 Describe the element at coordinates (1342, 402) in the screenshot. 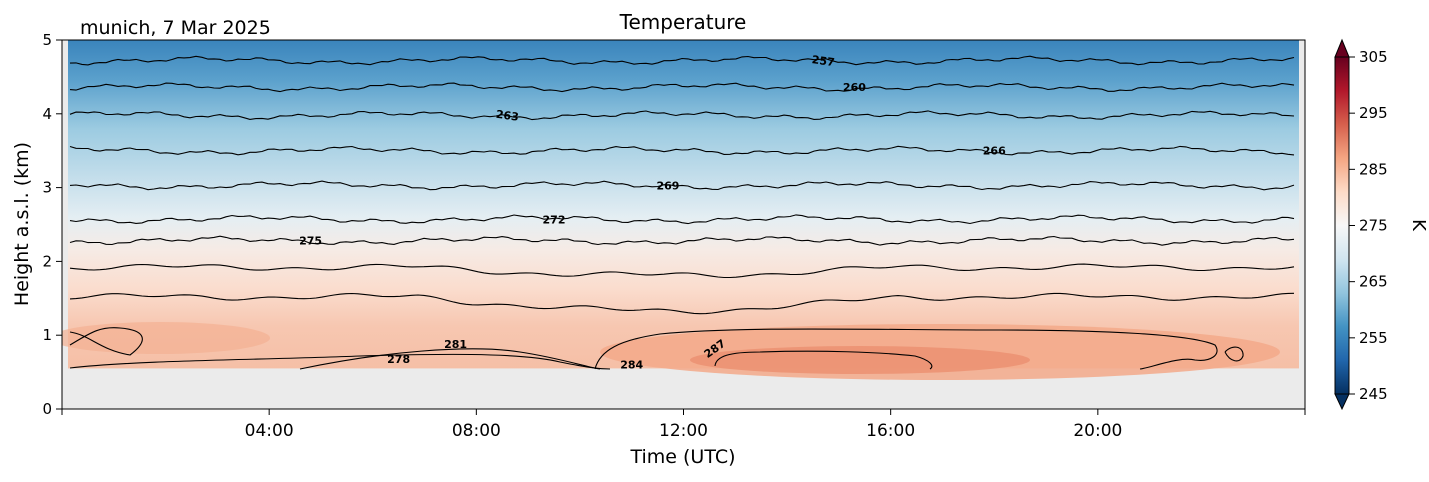

I see `colorbar-extend-bottom` at that location.